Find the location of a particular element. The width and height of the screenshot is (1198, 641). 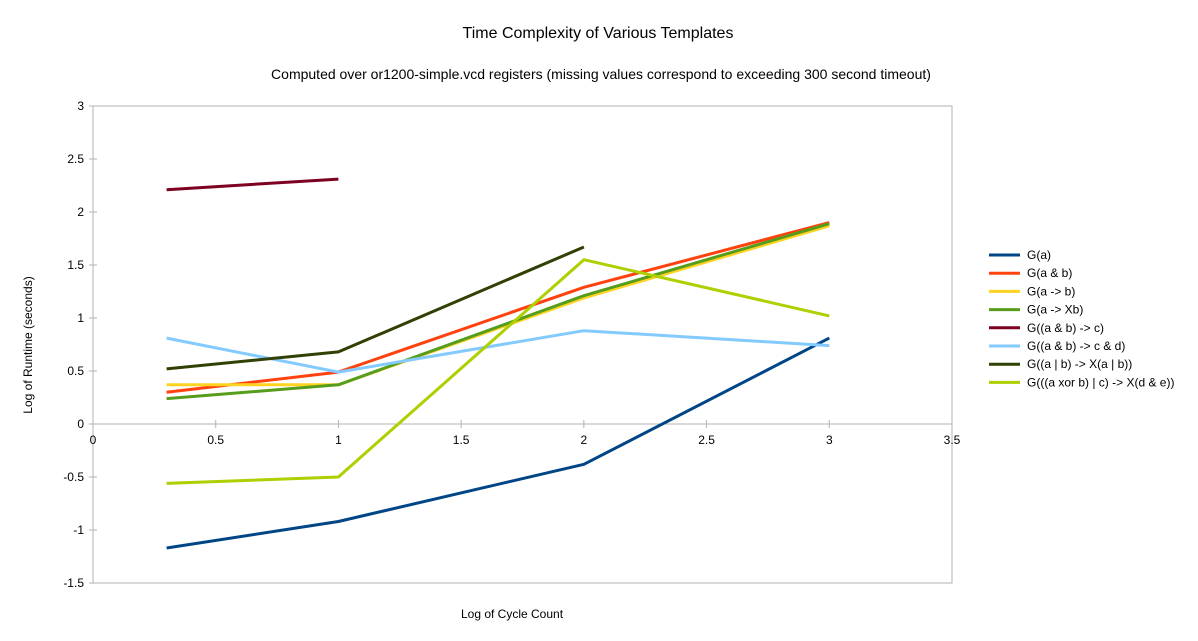

y-tick-label: -1.5 is located at coordinates (73, 583).